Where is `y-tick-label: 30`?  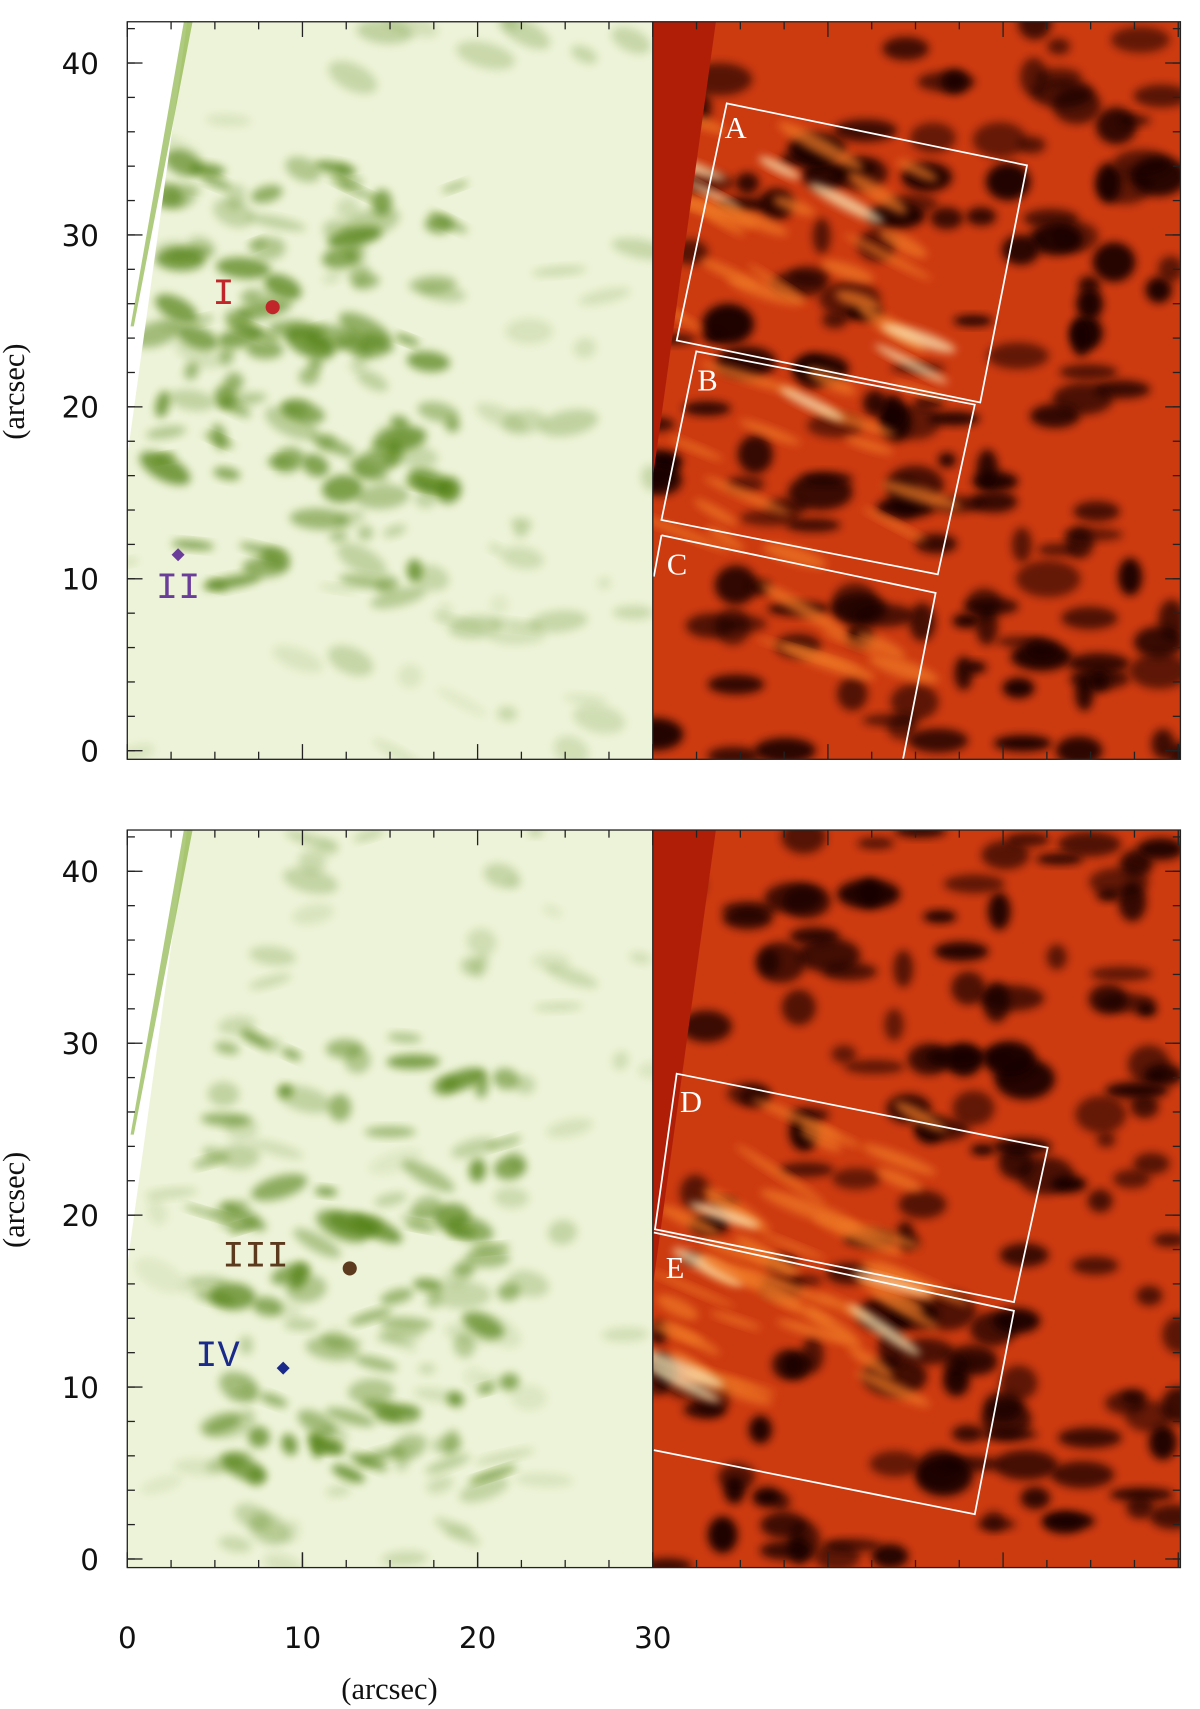 y-tick-label: 30 is located at coordinates (80, 236).